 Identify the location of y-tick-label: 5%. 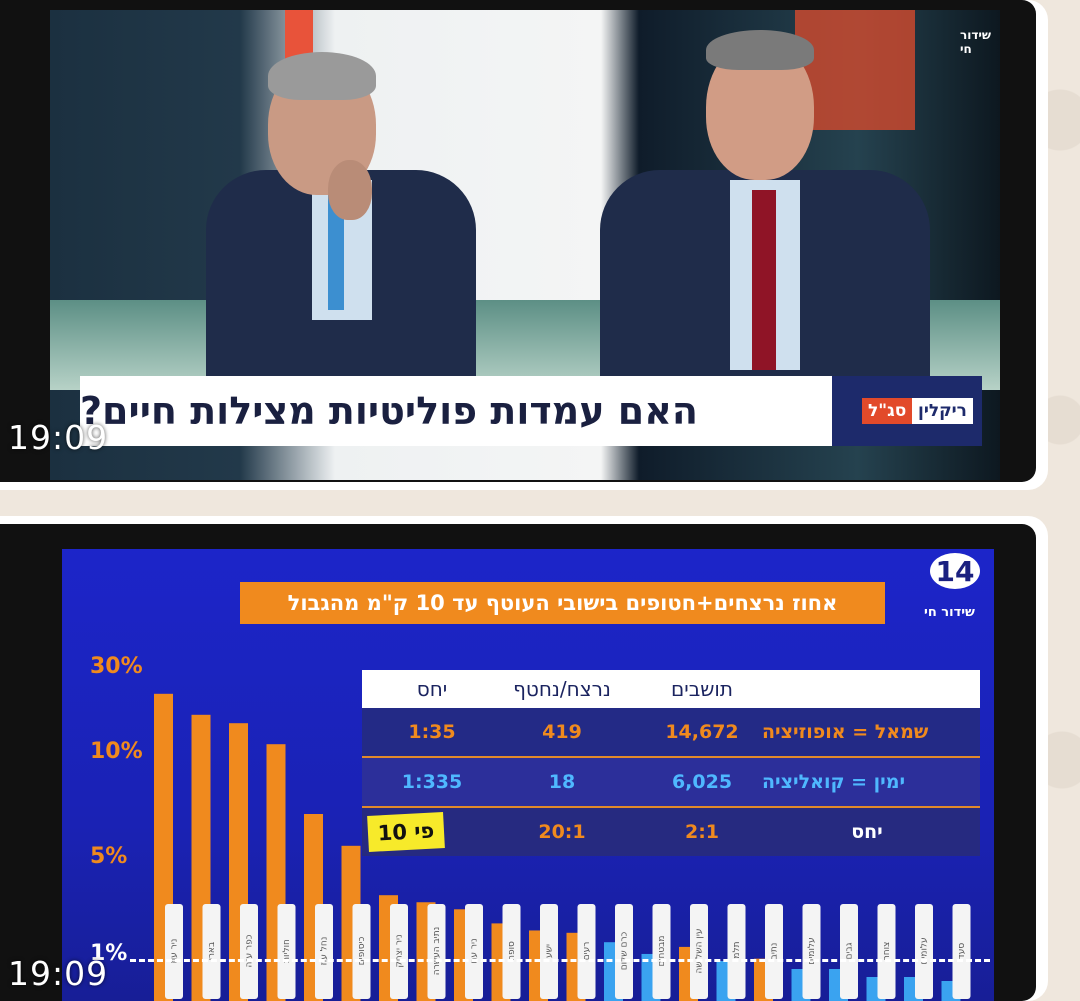
(109, 856).